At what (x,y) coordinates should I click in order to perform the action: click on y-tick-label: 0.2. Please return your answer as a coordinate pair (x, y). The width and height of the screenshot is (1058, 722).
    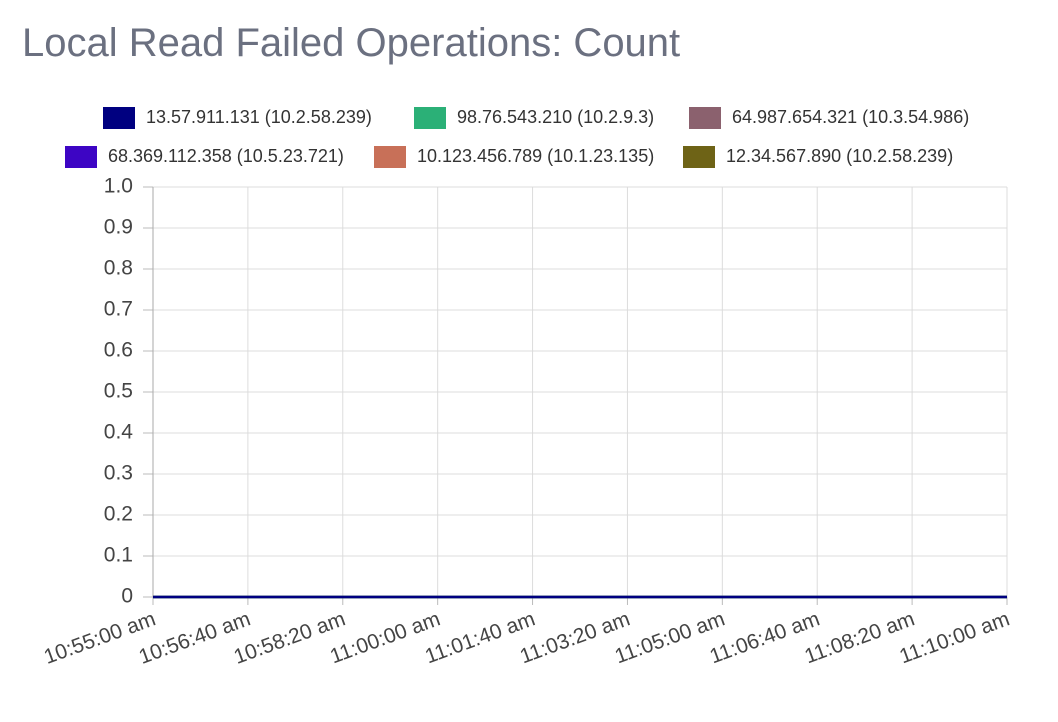
    Looking at the image, I should click on (118, 514).